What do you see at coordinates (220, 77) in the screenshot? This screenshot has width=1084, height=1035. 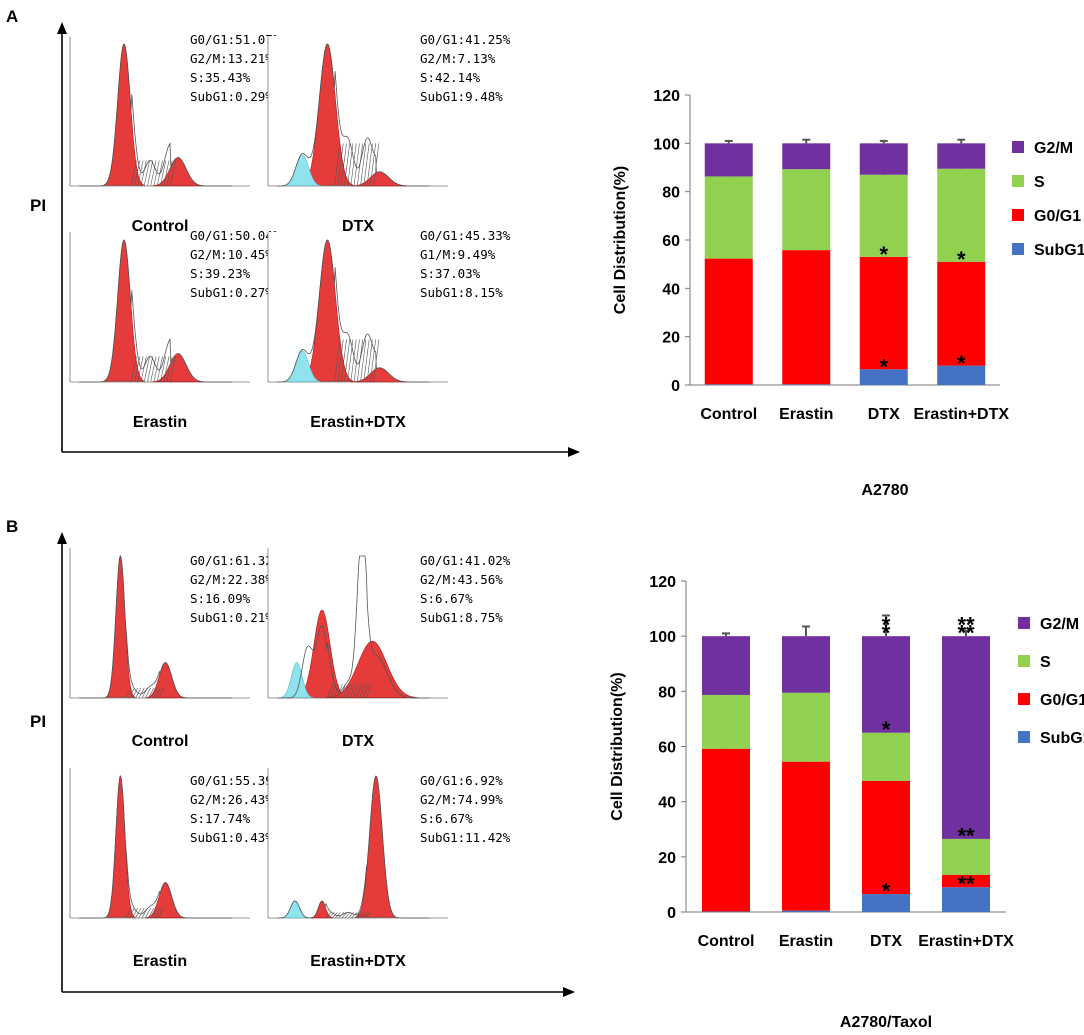 I see `histogram-stat-line: S:35.43%` at bounding box center [220, 77].